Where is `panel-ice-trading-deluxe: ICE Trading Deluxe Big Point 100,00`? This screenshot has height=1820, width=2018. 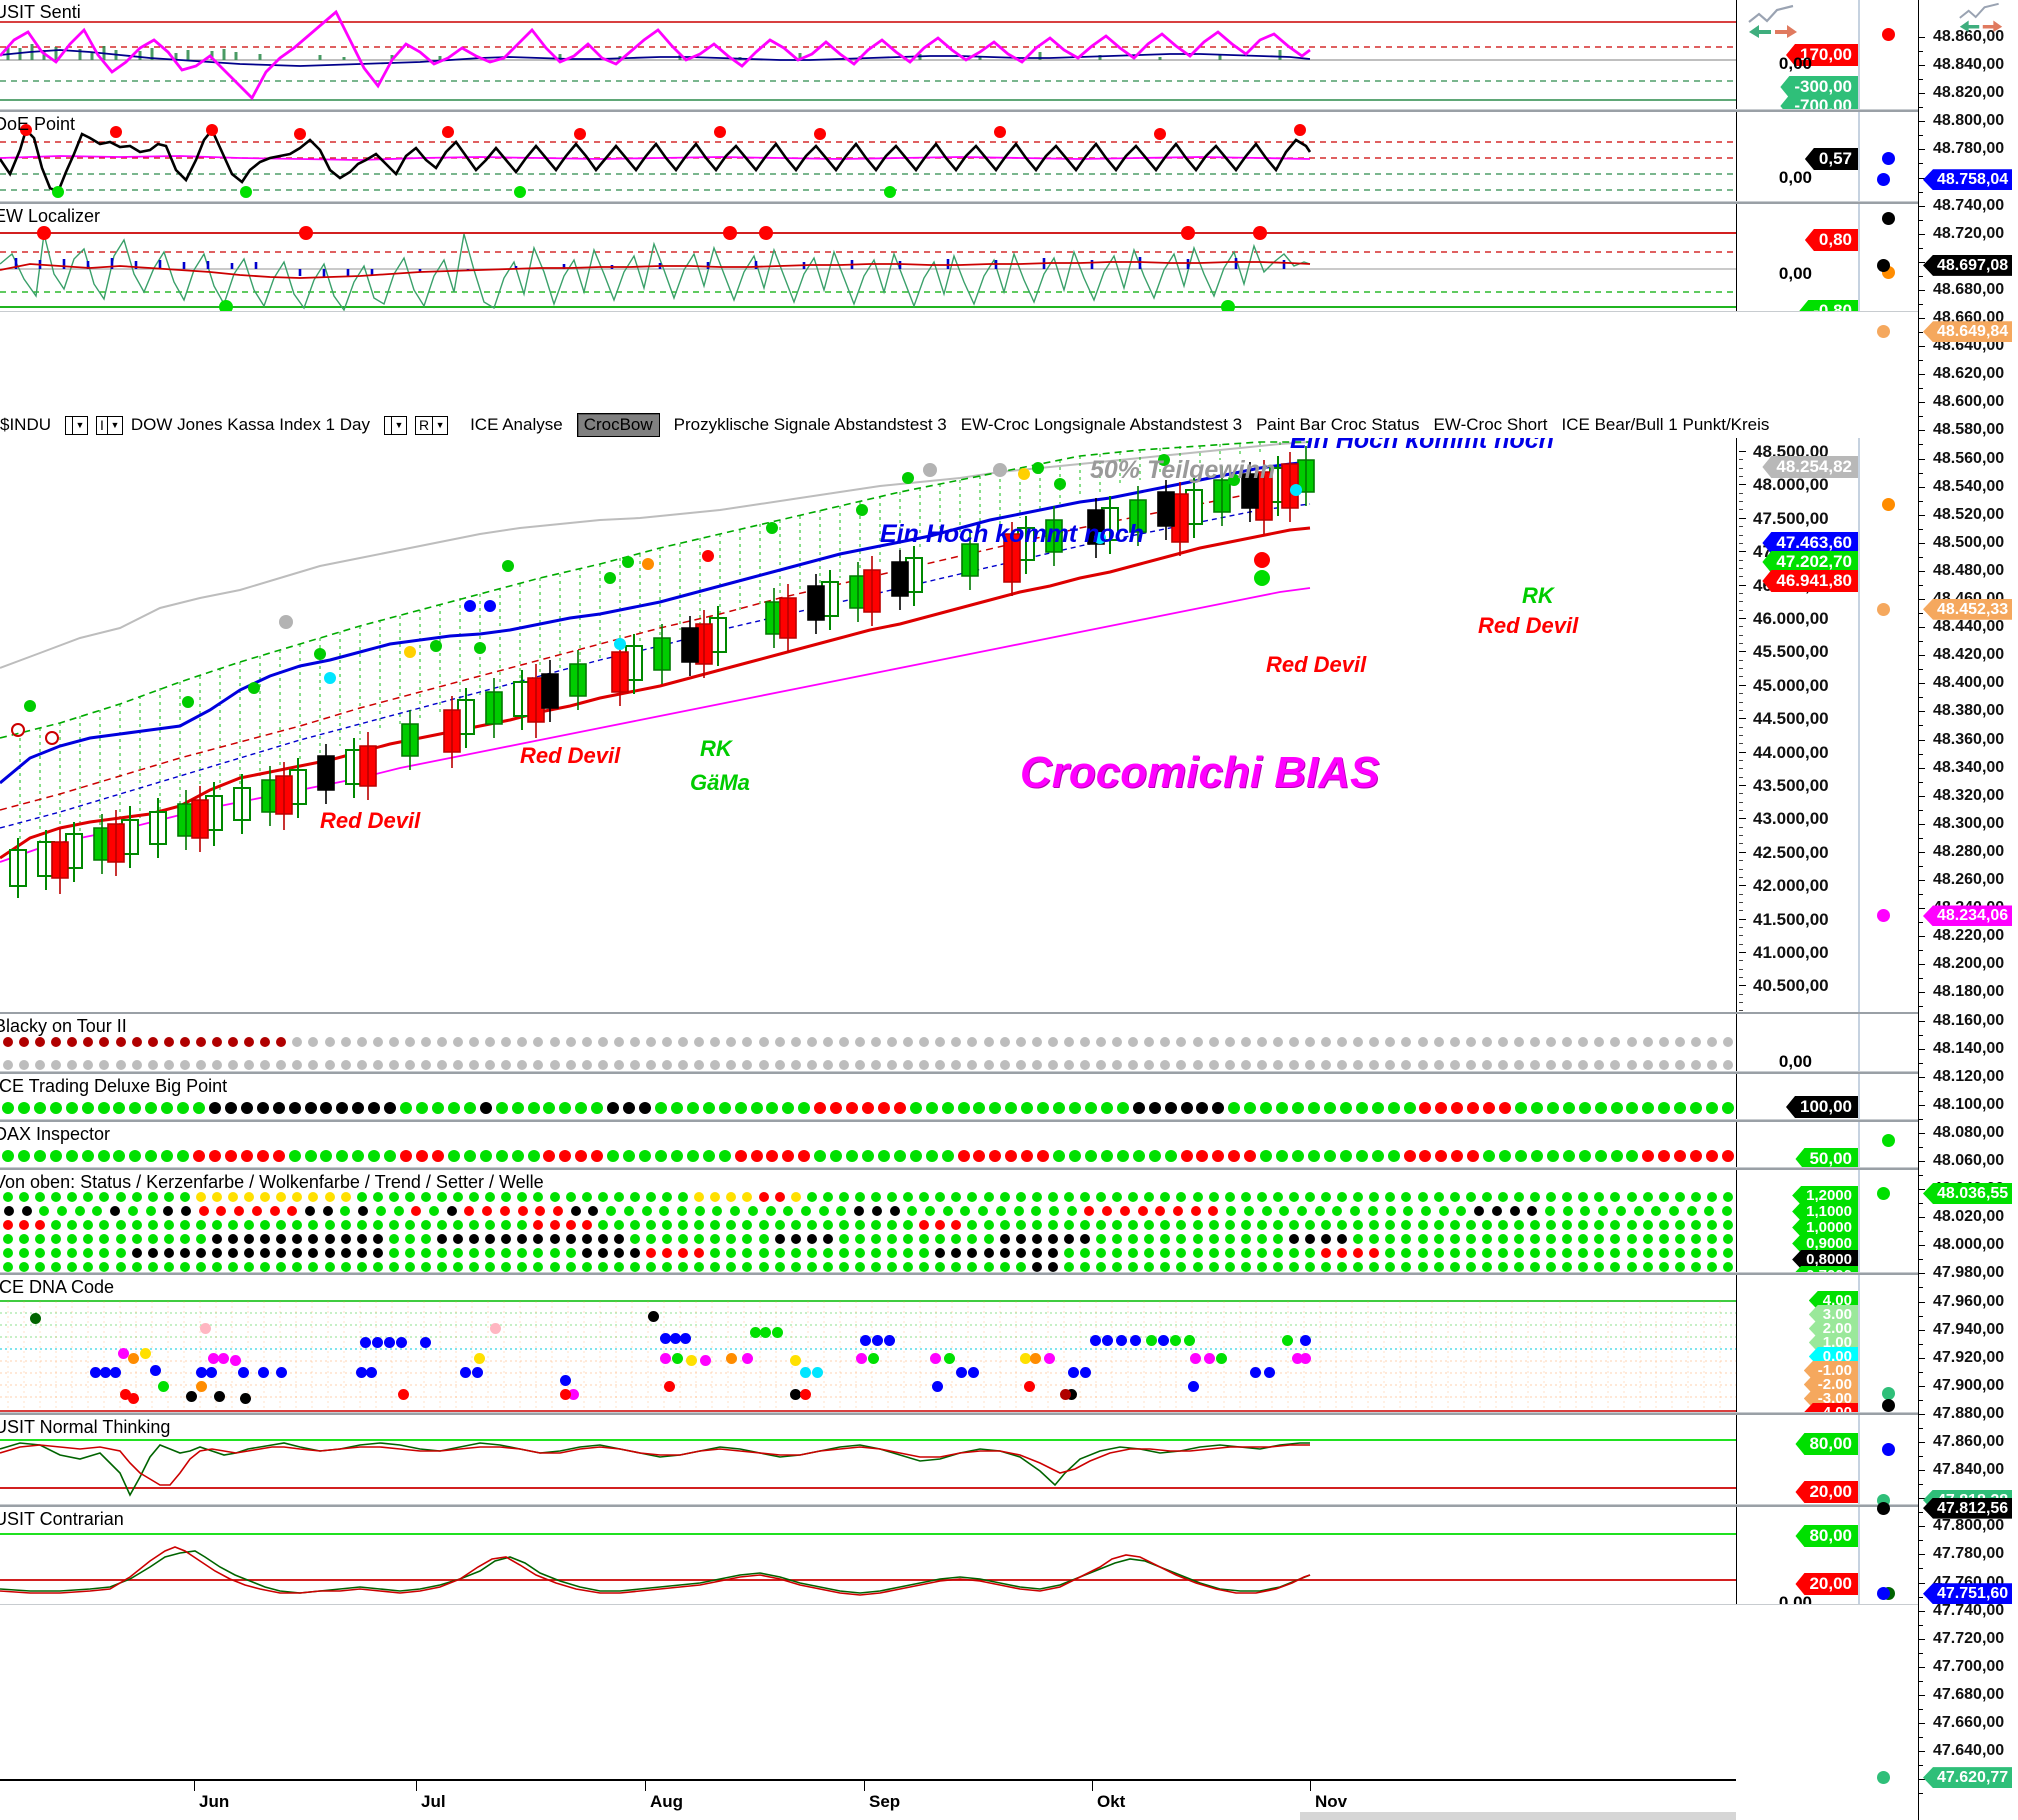 panel-ice-trading-deluxe: ICE Trading Deluxe Big Point 100,00 is located at coordinates (1009, 1096).